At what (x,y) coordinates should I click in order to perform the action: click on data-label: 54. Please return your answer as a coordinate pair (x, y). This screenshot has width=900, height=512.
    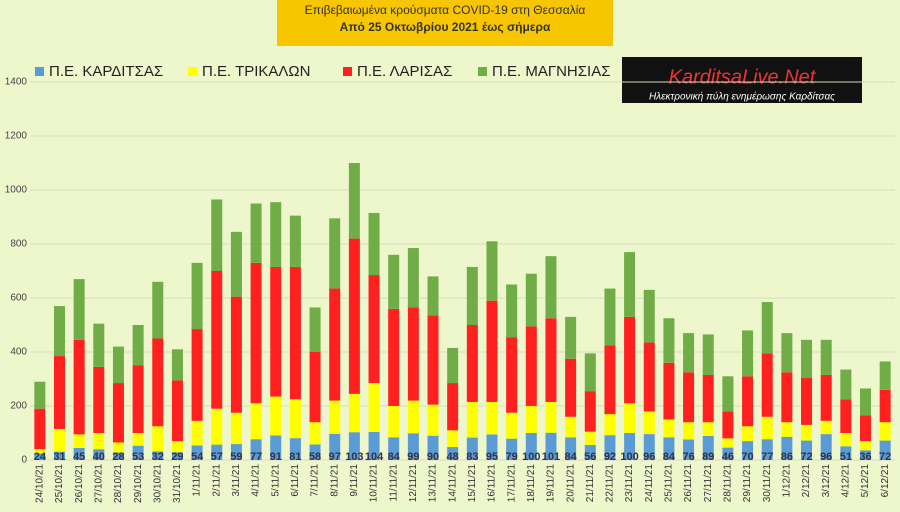
    Looking at the image, I should click on (197, 457).